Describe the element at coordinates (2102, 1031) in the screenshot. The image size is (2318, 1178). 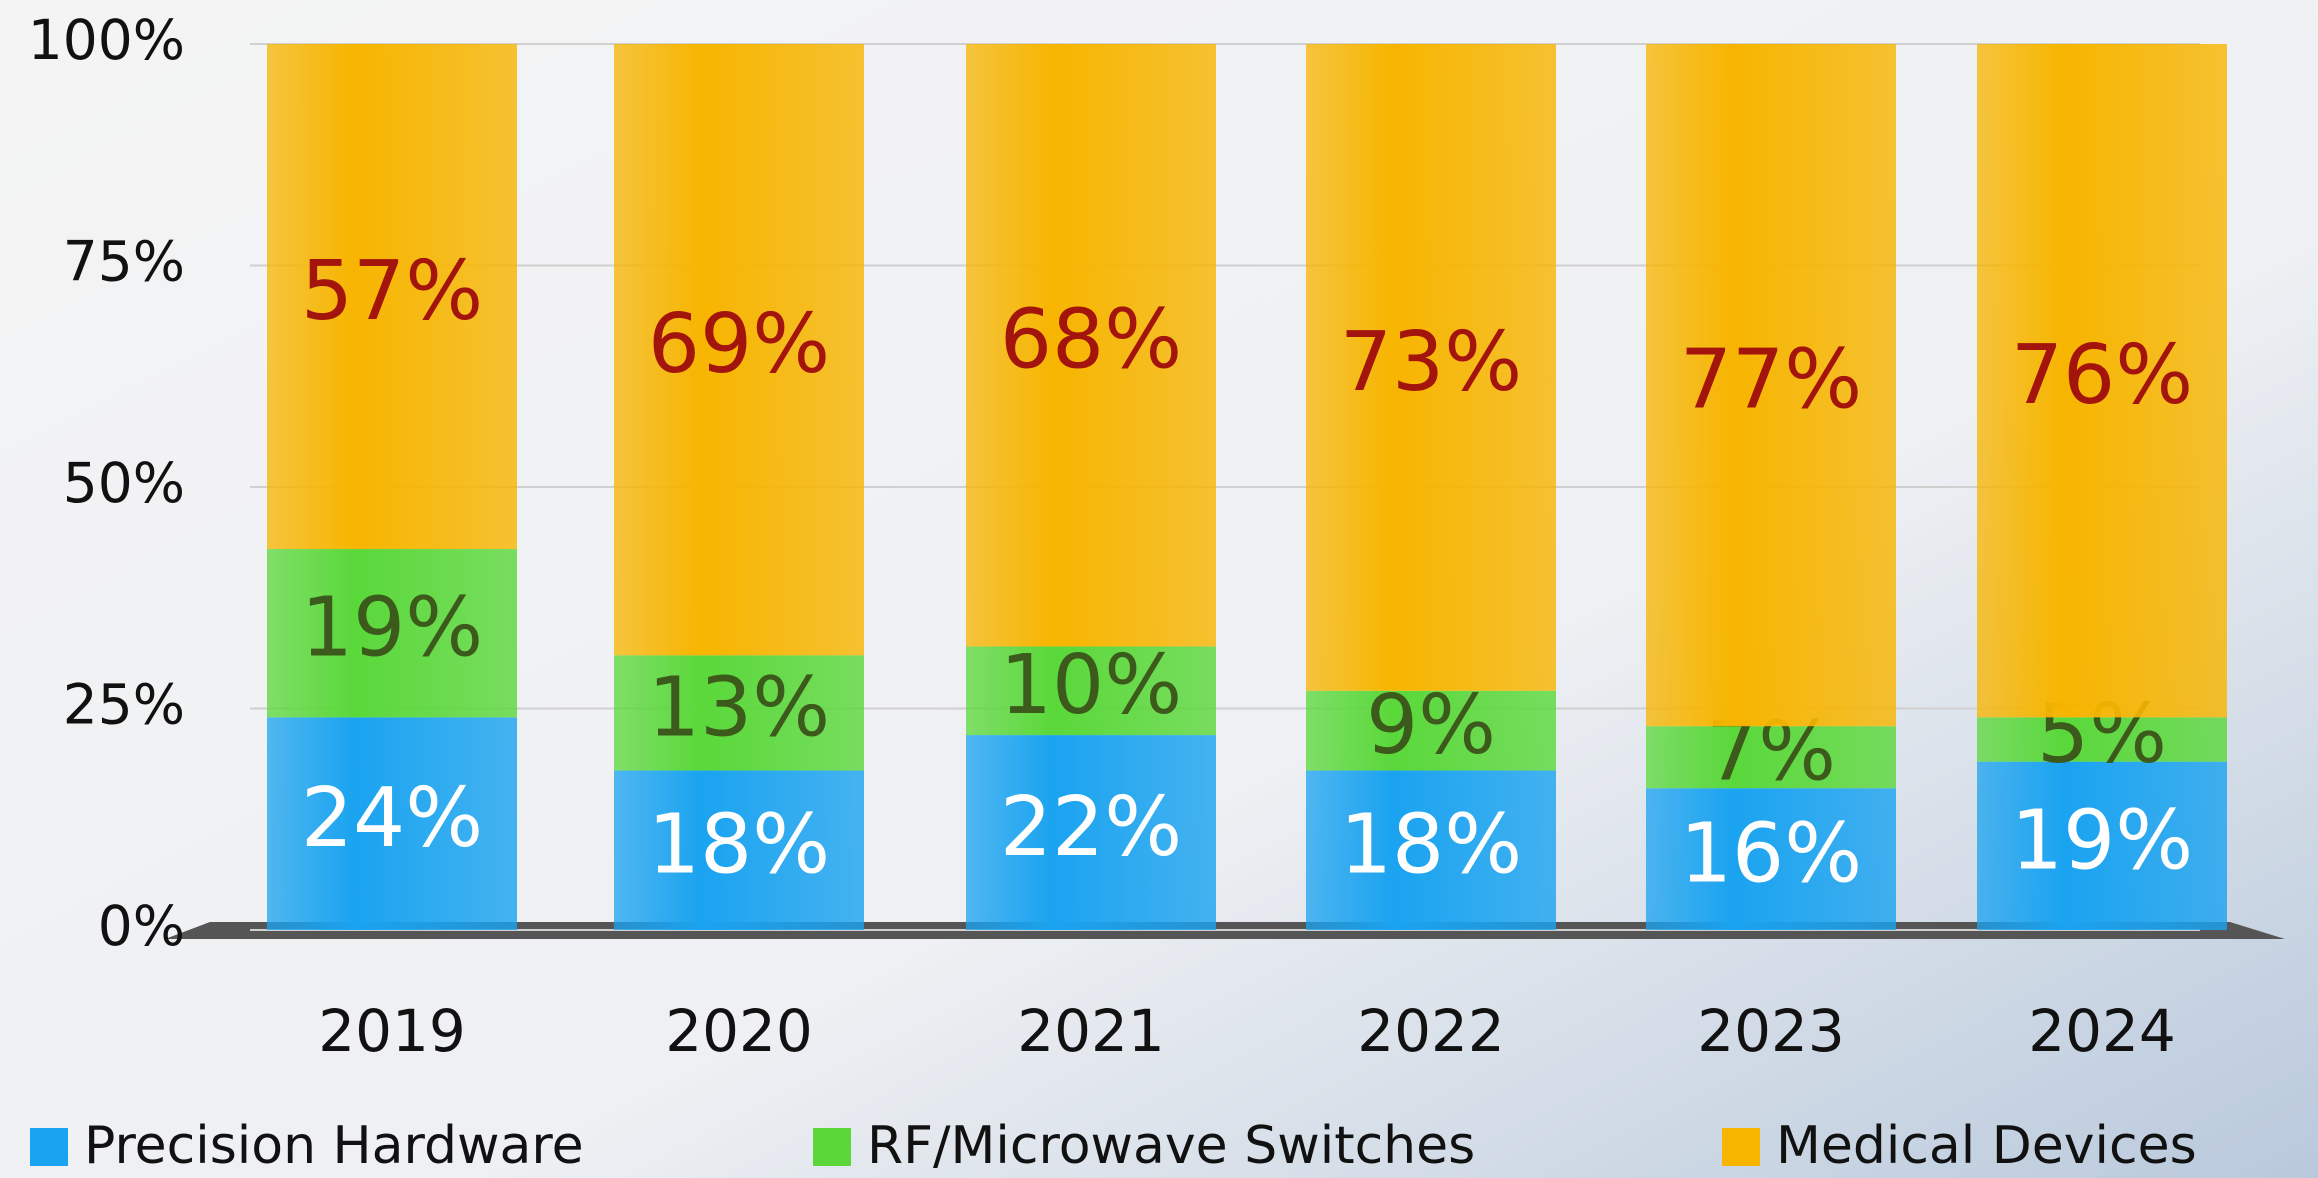
I see `x-tick-label: 2024` at that location.